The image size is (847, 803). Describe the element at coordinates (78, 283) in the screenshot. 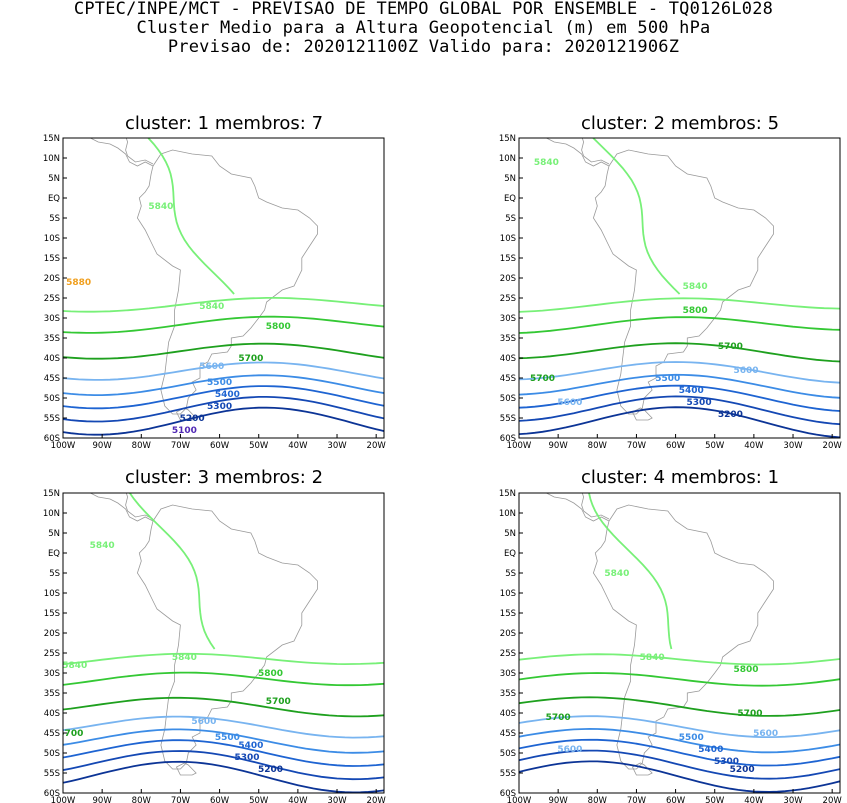

I see `contour-label-5880: 5880` at that location.